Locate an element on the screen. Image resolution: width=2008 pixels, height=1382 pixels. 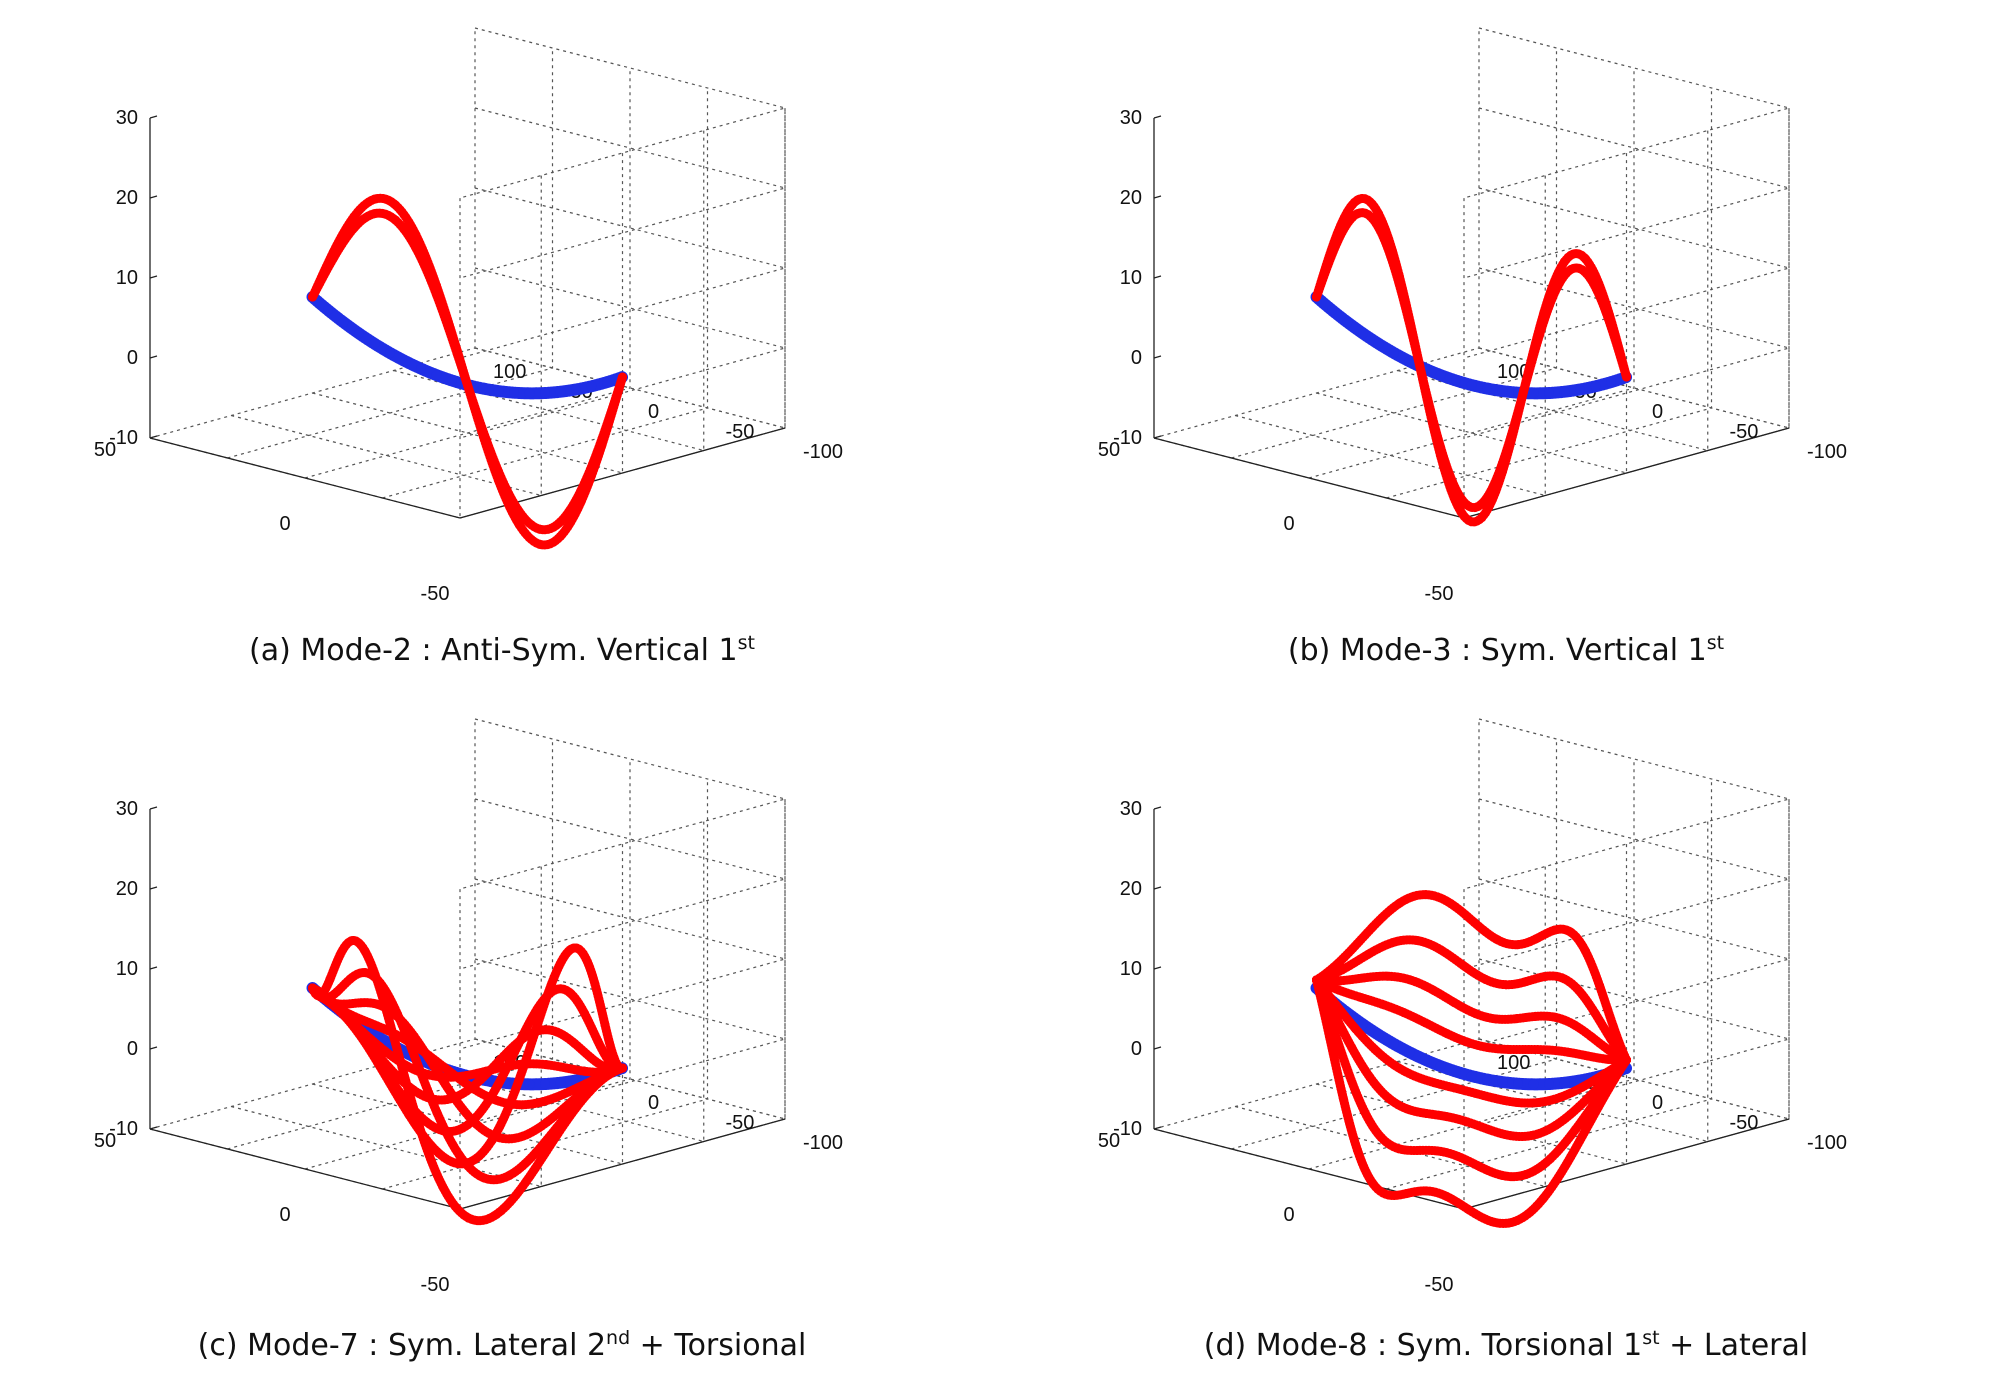
x-tick-label-d-3: -50 is located at coordinates (1744, 1123).